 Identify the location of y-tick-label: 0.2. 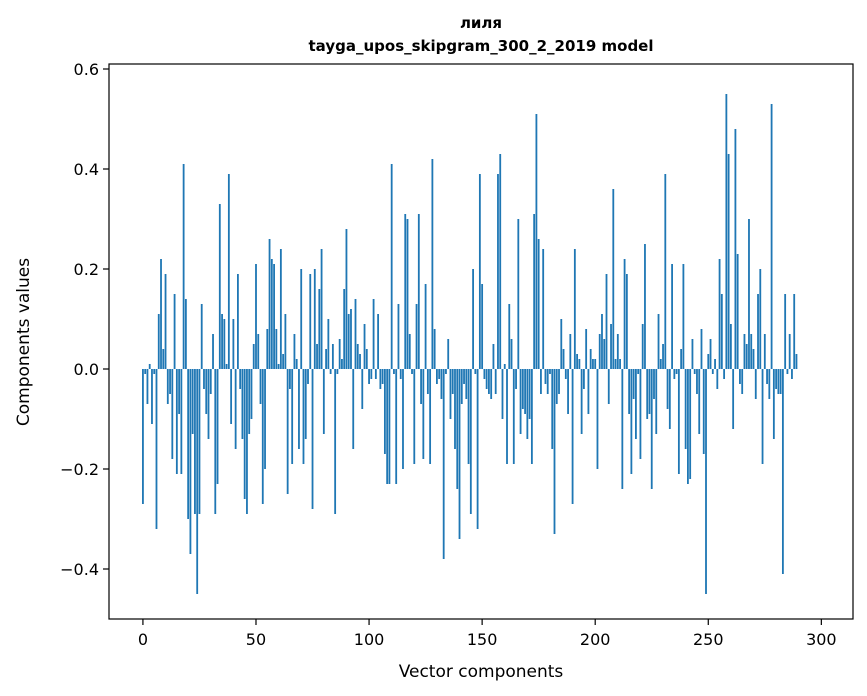
(86, 269).